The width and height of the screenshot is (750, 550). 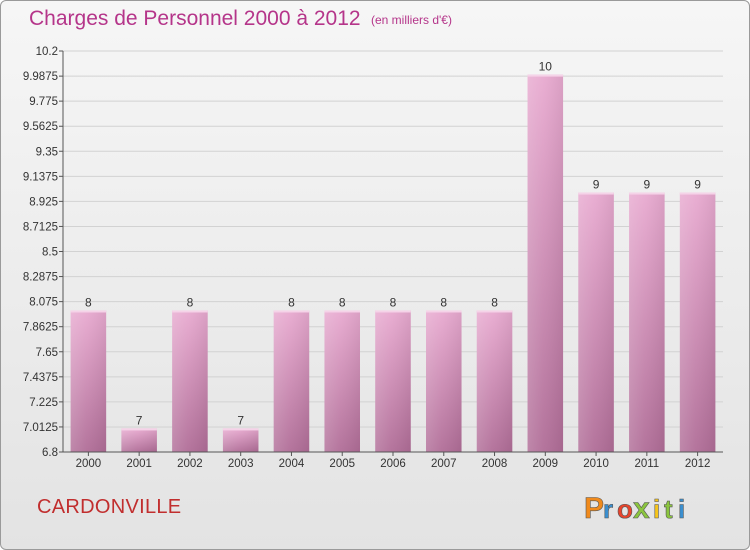 What do you see at coordinates (40, 127) in the screenshot?
I see `y-tick-label: 9.5625` at bounding box center [40, 127].